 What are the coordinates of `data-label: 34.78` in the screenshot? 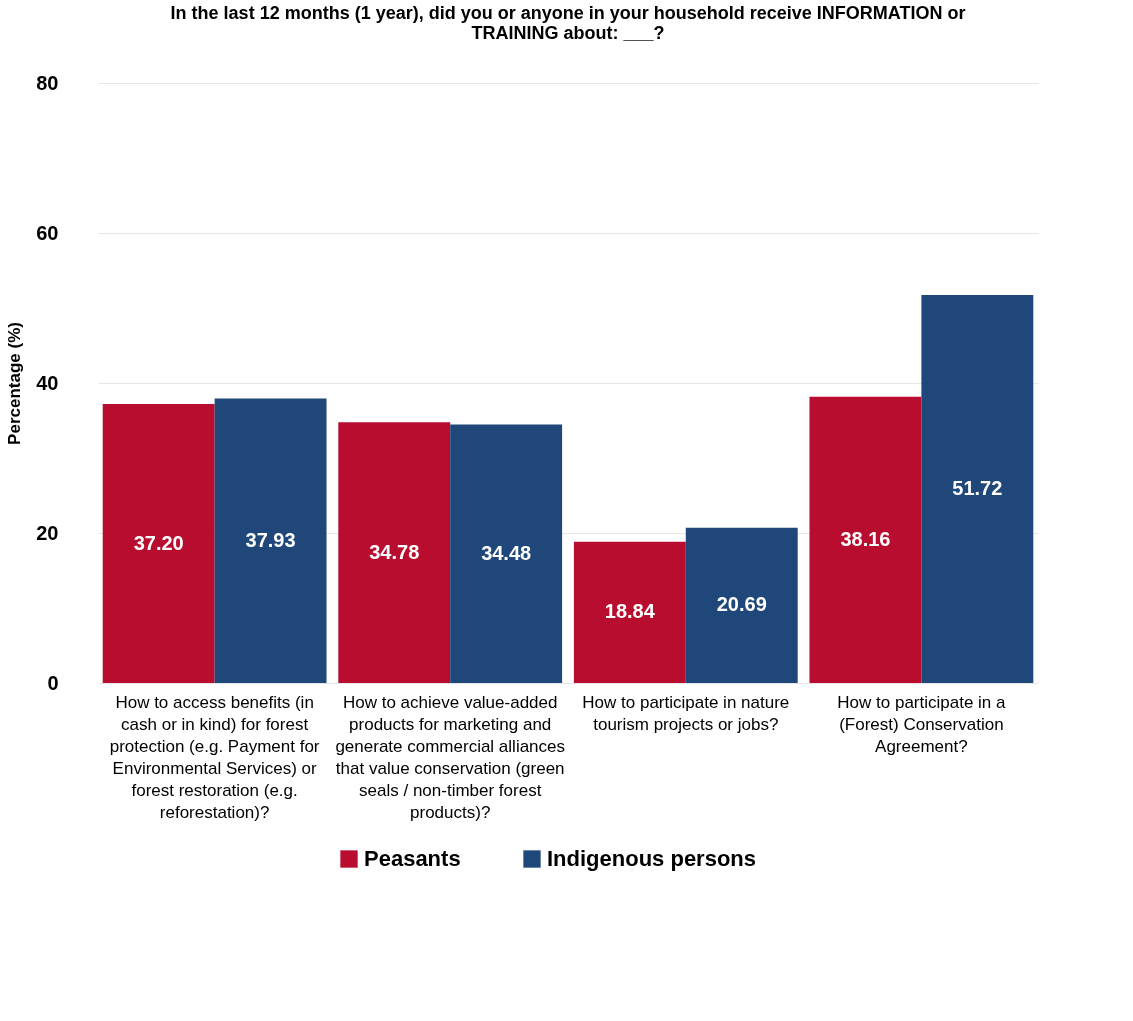 It's located at (394, 551).